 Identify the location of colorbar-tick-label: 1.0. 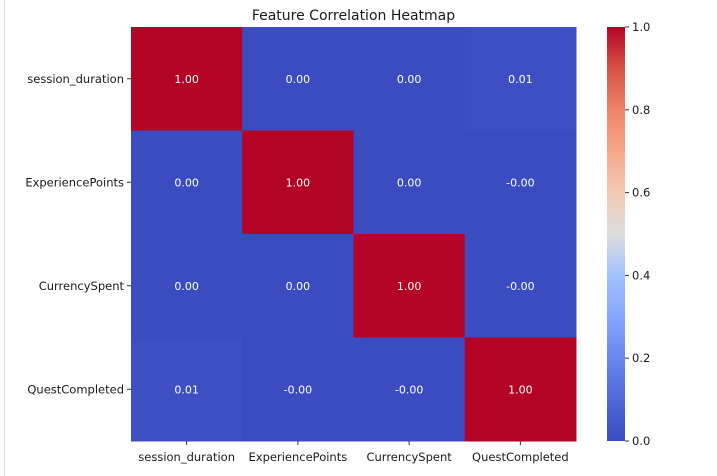
(641, 27).